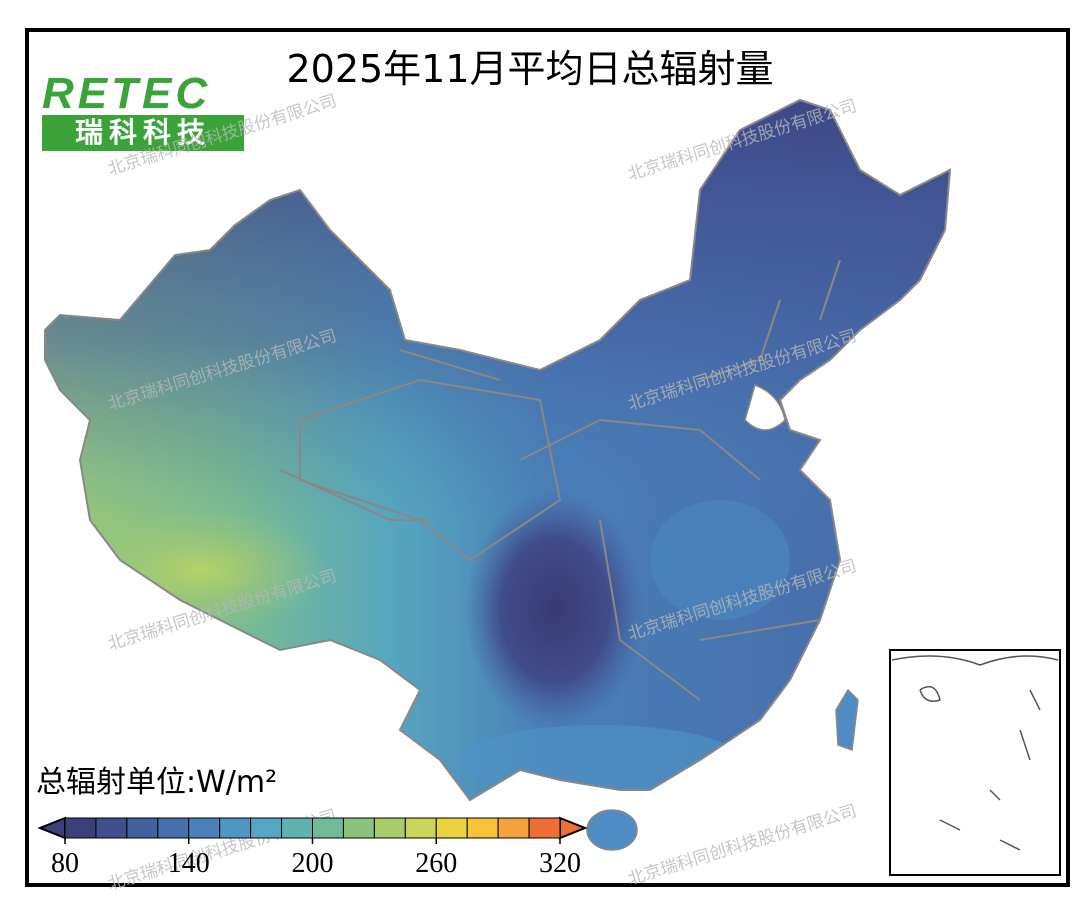 The width and height of the screenshot is (1080, 912). Describe the element at coordinates (975, 762) in the screenshot. I see `inset-map` at that location.